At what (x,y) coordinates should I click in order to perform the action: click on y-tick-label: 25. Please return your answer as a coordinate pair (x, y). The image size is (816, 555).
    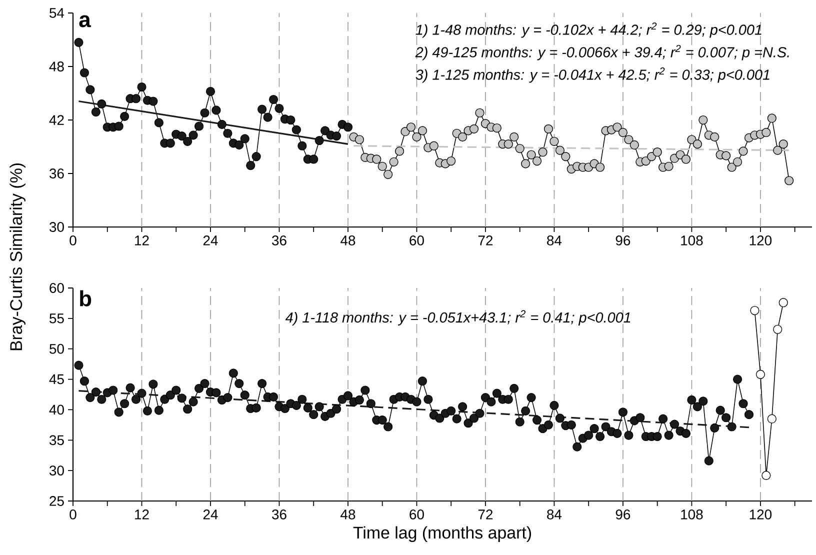
    Looking at the image, I should click on (57, 501).